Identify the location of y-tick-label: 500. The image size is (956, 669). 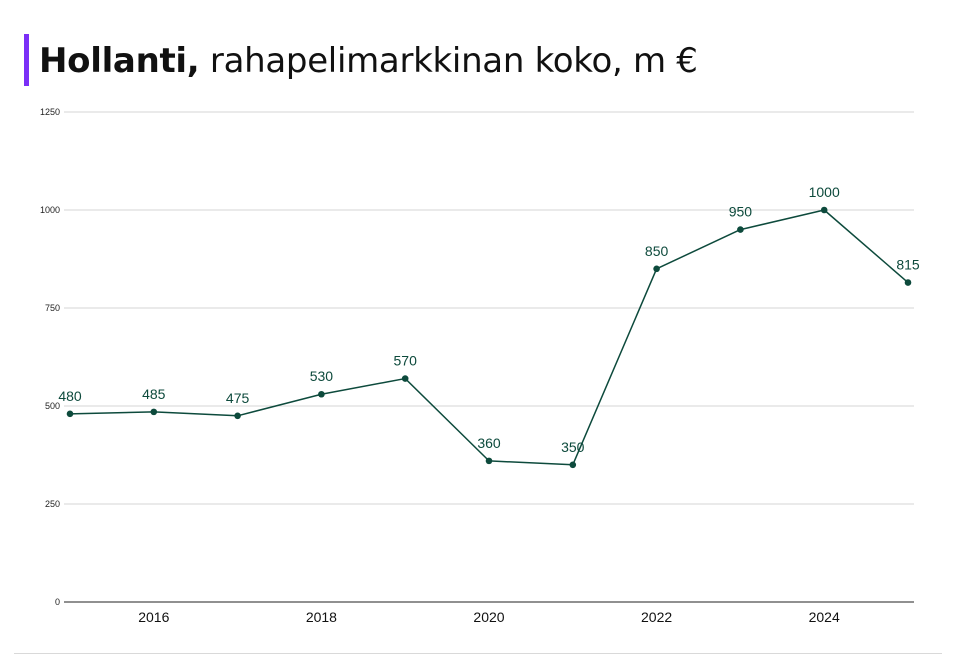
(52, 406).